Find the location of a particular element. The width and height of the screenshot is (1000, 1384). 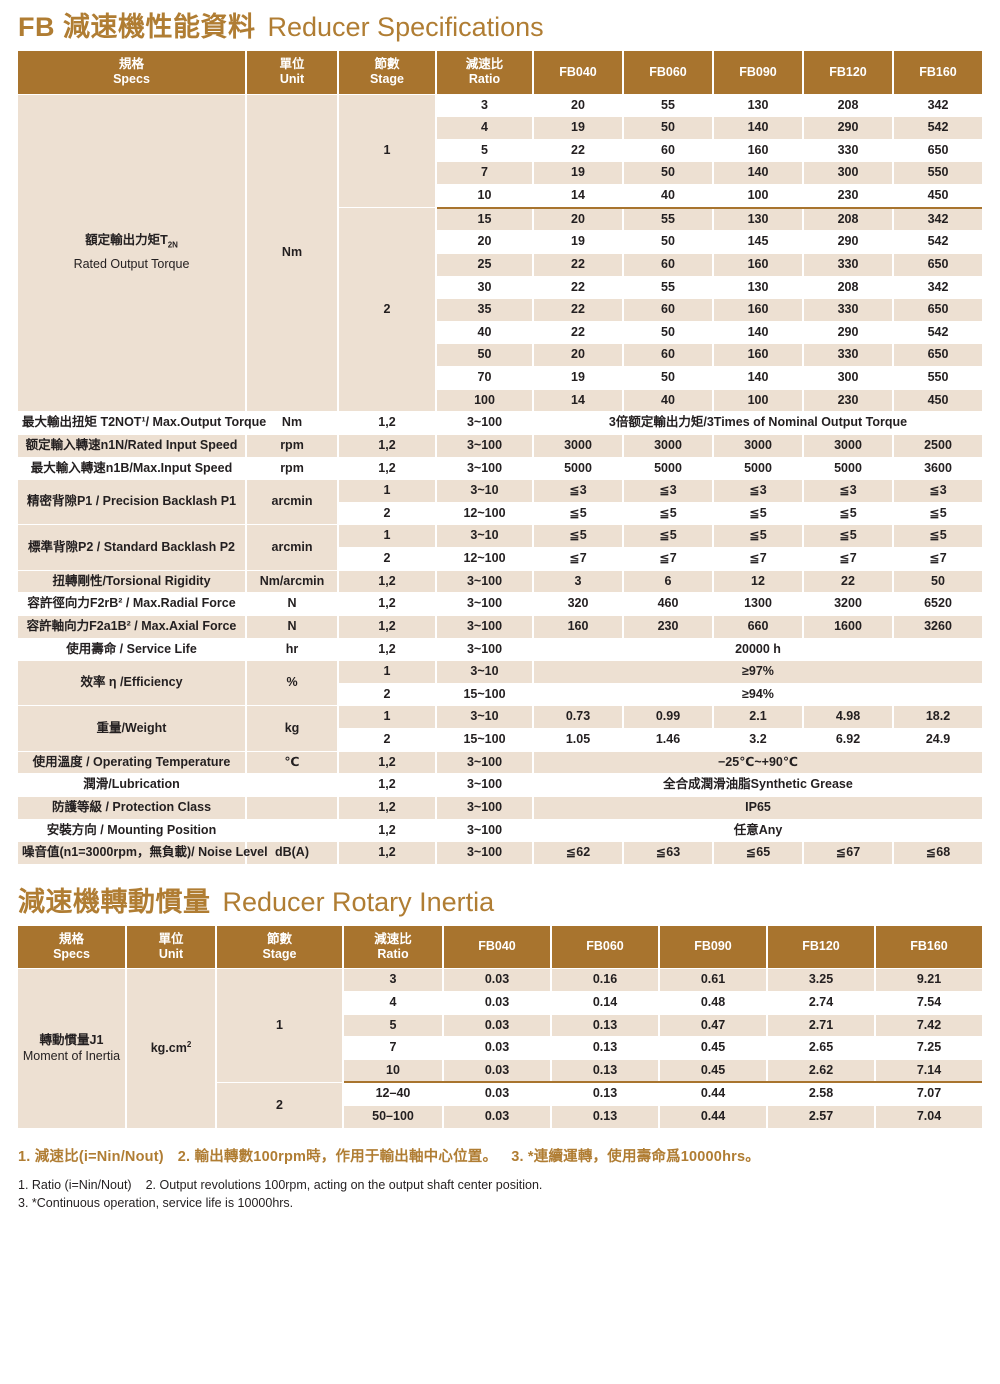

ratio-cell: 20 is located at coordinates (485, 242).